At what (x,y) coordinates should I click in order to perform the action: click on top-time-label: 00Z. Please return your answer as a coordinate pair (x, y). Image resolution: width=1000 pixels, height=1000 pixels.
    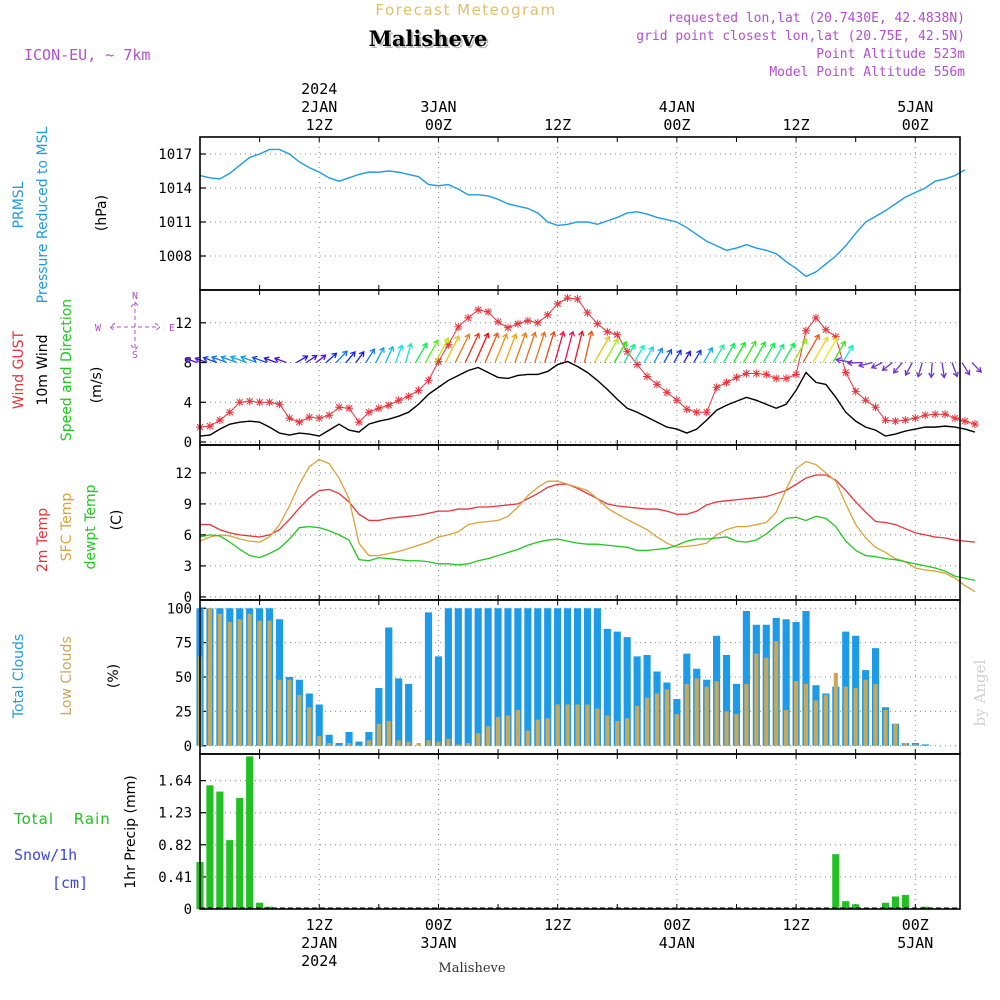
    Looking at the image, I should click on (915, 125).